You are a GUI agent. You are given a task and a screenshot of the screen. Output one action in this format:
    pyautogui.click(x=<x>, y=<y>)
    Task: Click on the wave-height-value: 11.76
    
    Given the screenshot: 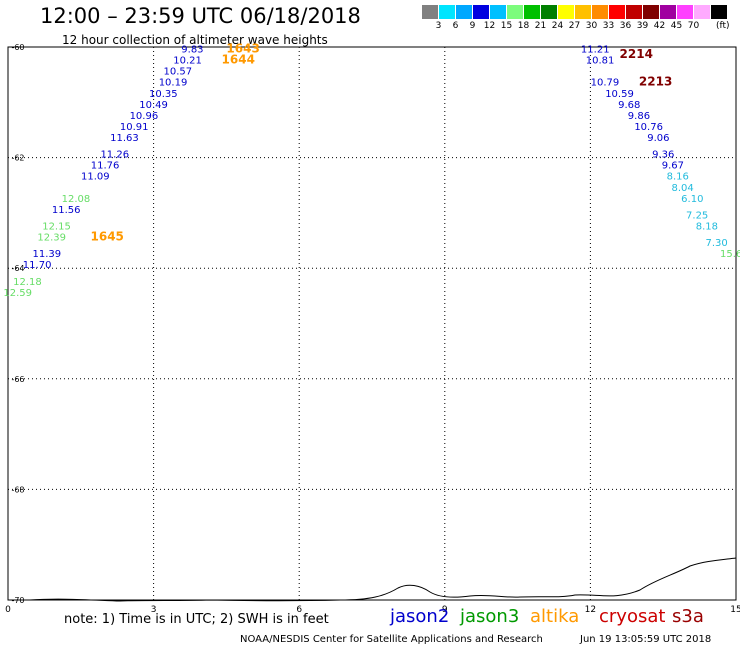 What is the action you would take?
    pyautogui.click(x=105, y=166)
    